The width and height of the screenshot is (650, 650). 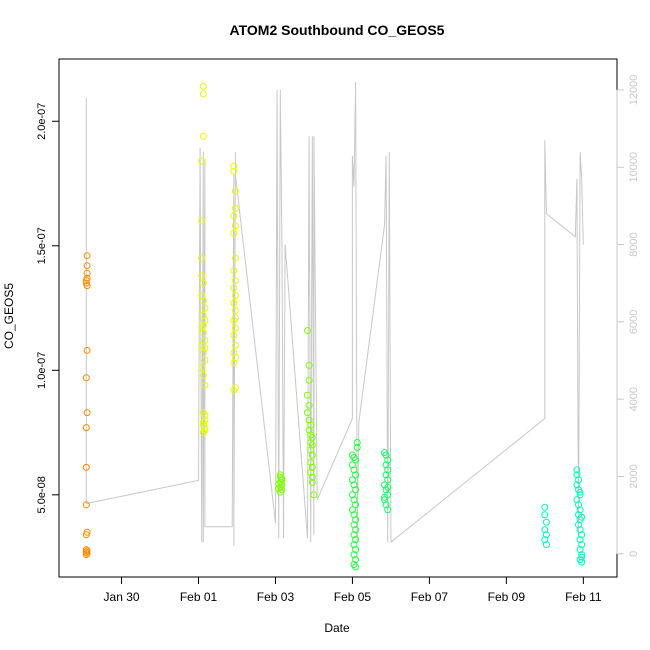 I want to click on x-tick-label: Feb 01, so click(x=199, y=597).